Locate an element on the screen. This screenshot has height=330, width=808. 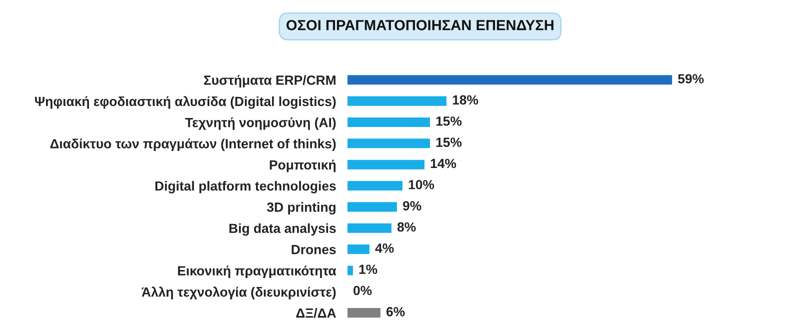
y-tick-label: Big data analysis is located at coordinates (282, 229).